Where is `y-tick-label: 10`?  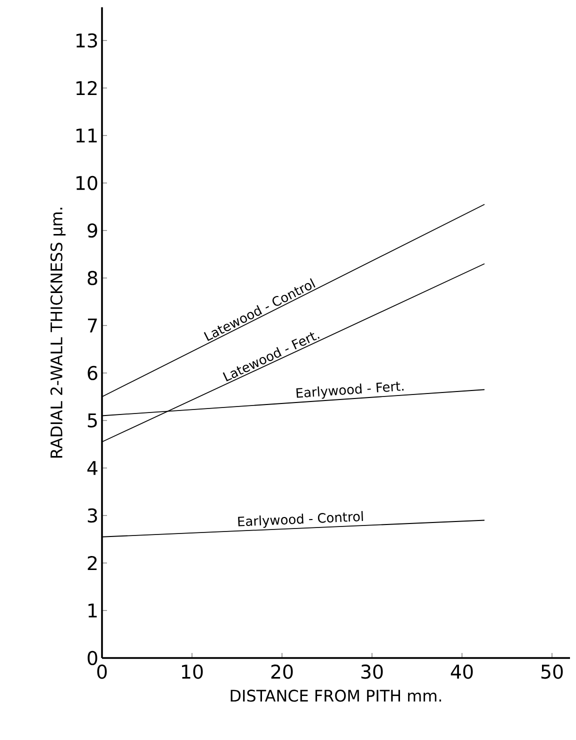 y-tick-label: 10 is located at coordinates (87, 183).